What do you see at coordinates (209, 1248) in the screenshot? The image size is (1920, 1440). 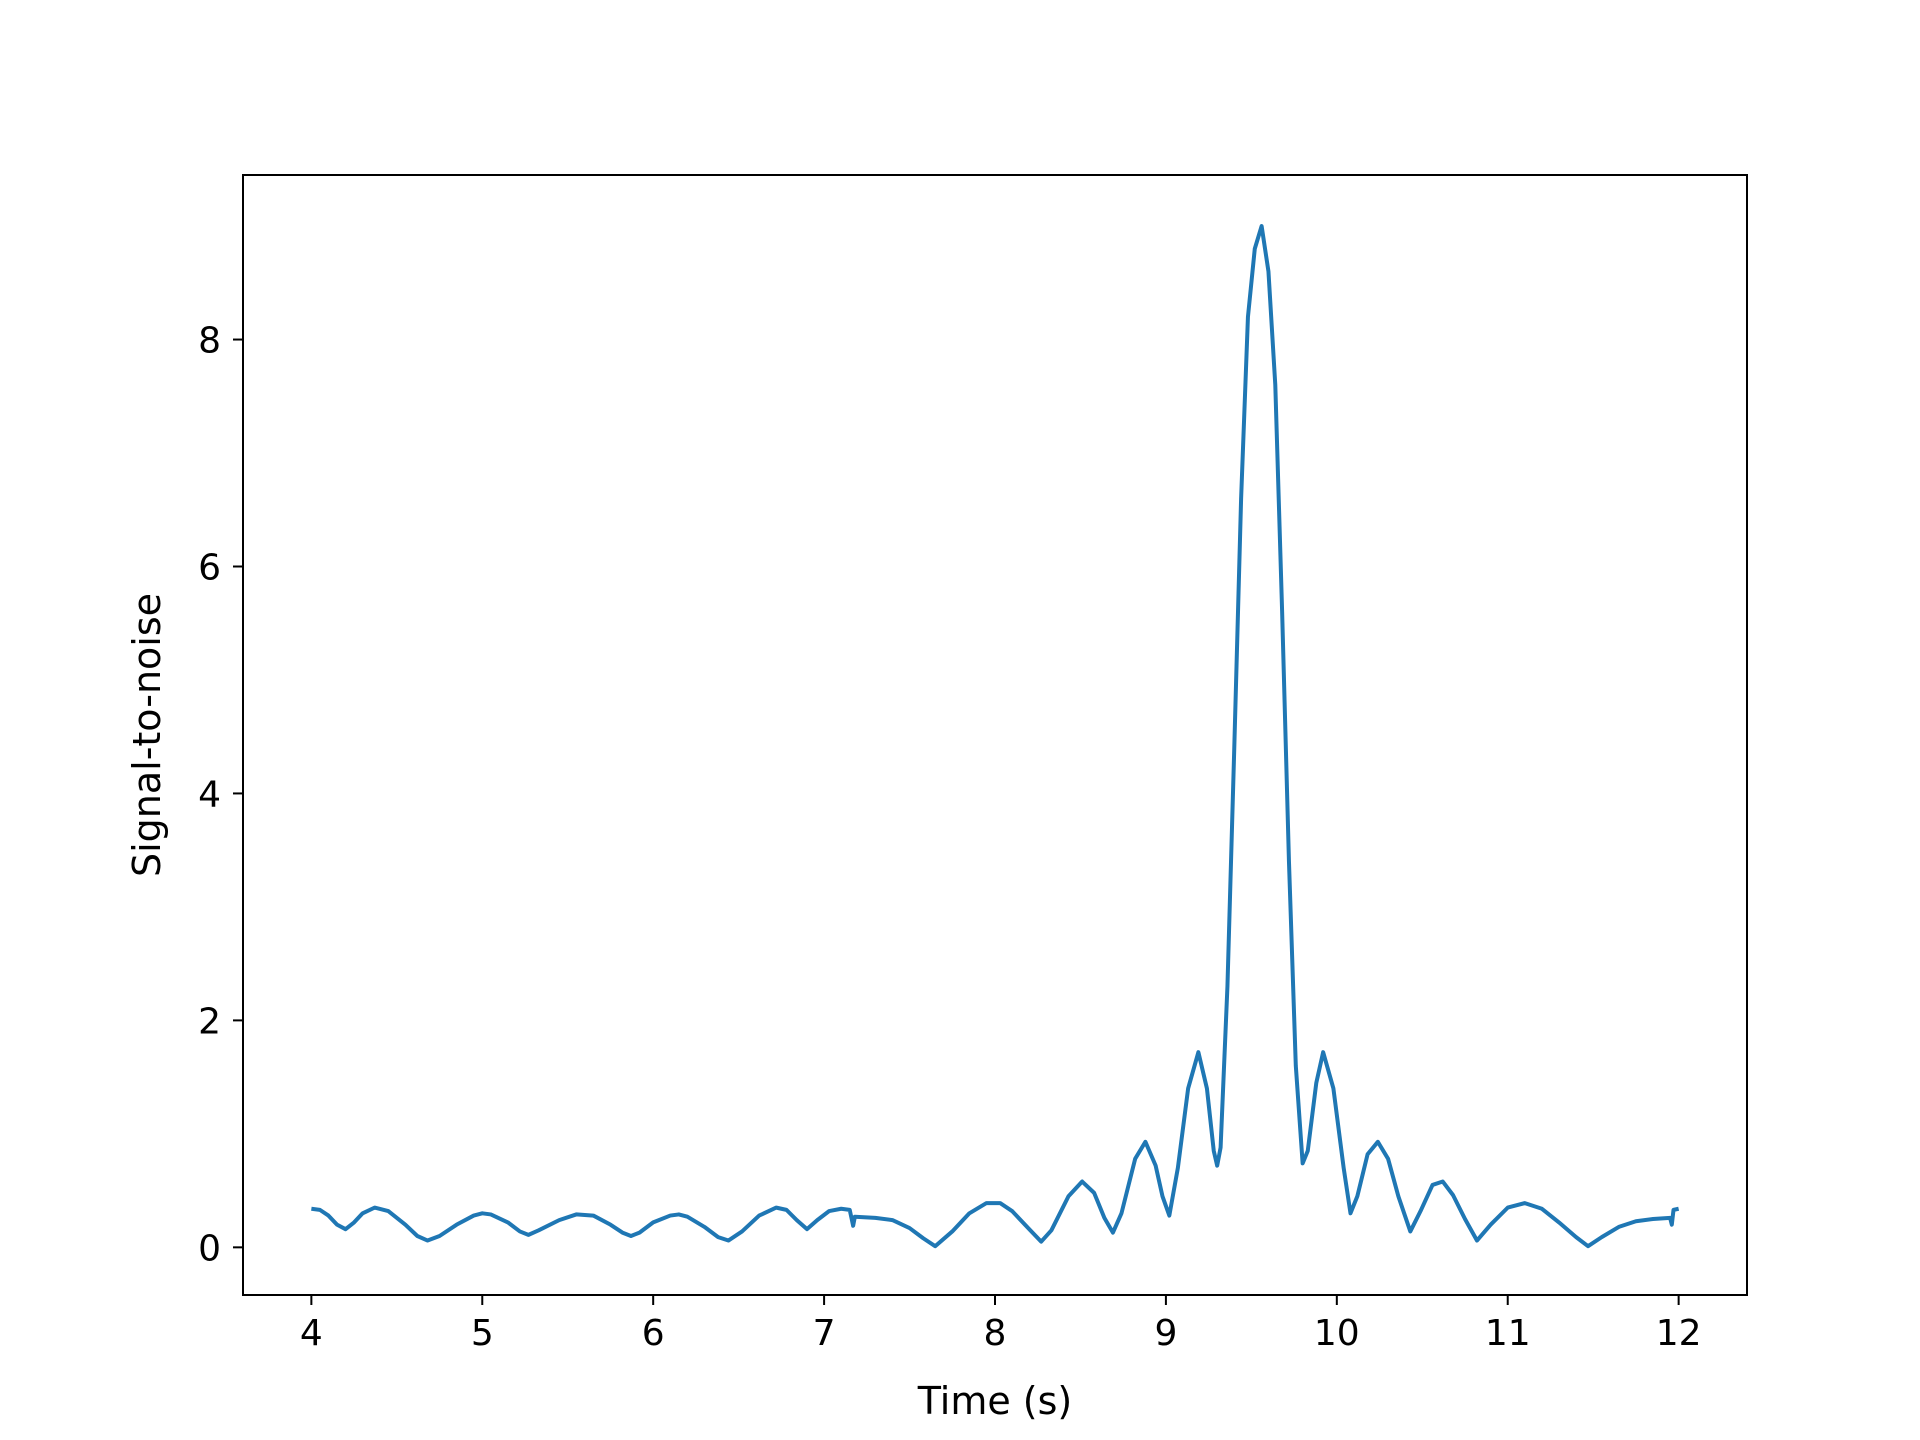 I see `y-tick-label: 0` at bounding box center [209, 1248].